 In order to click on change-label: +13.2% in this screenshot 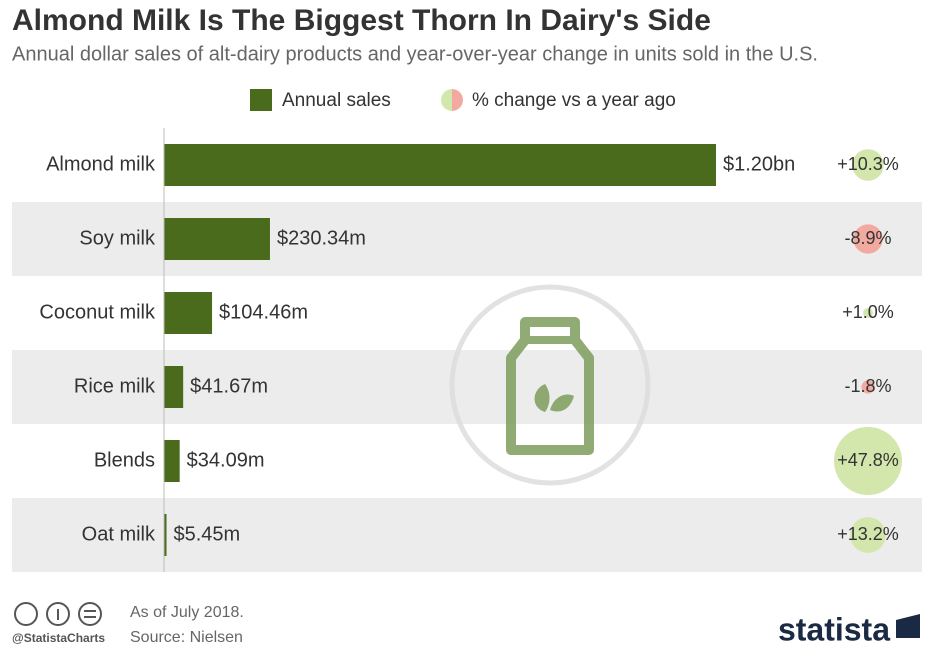, I will do `click(868, 534)`.